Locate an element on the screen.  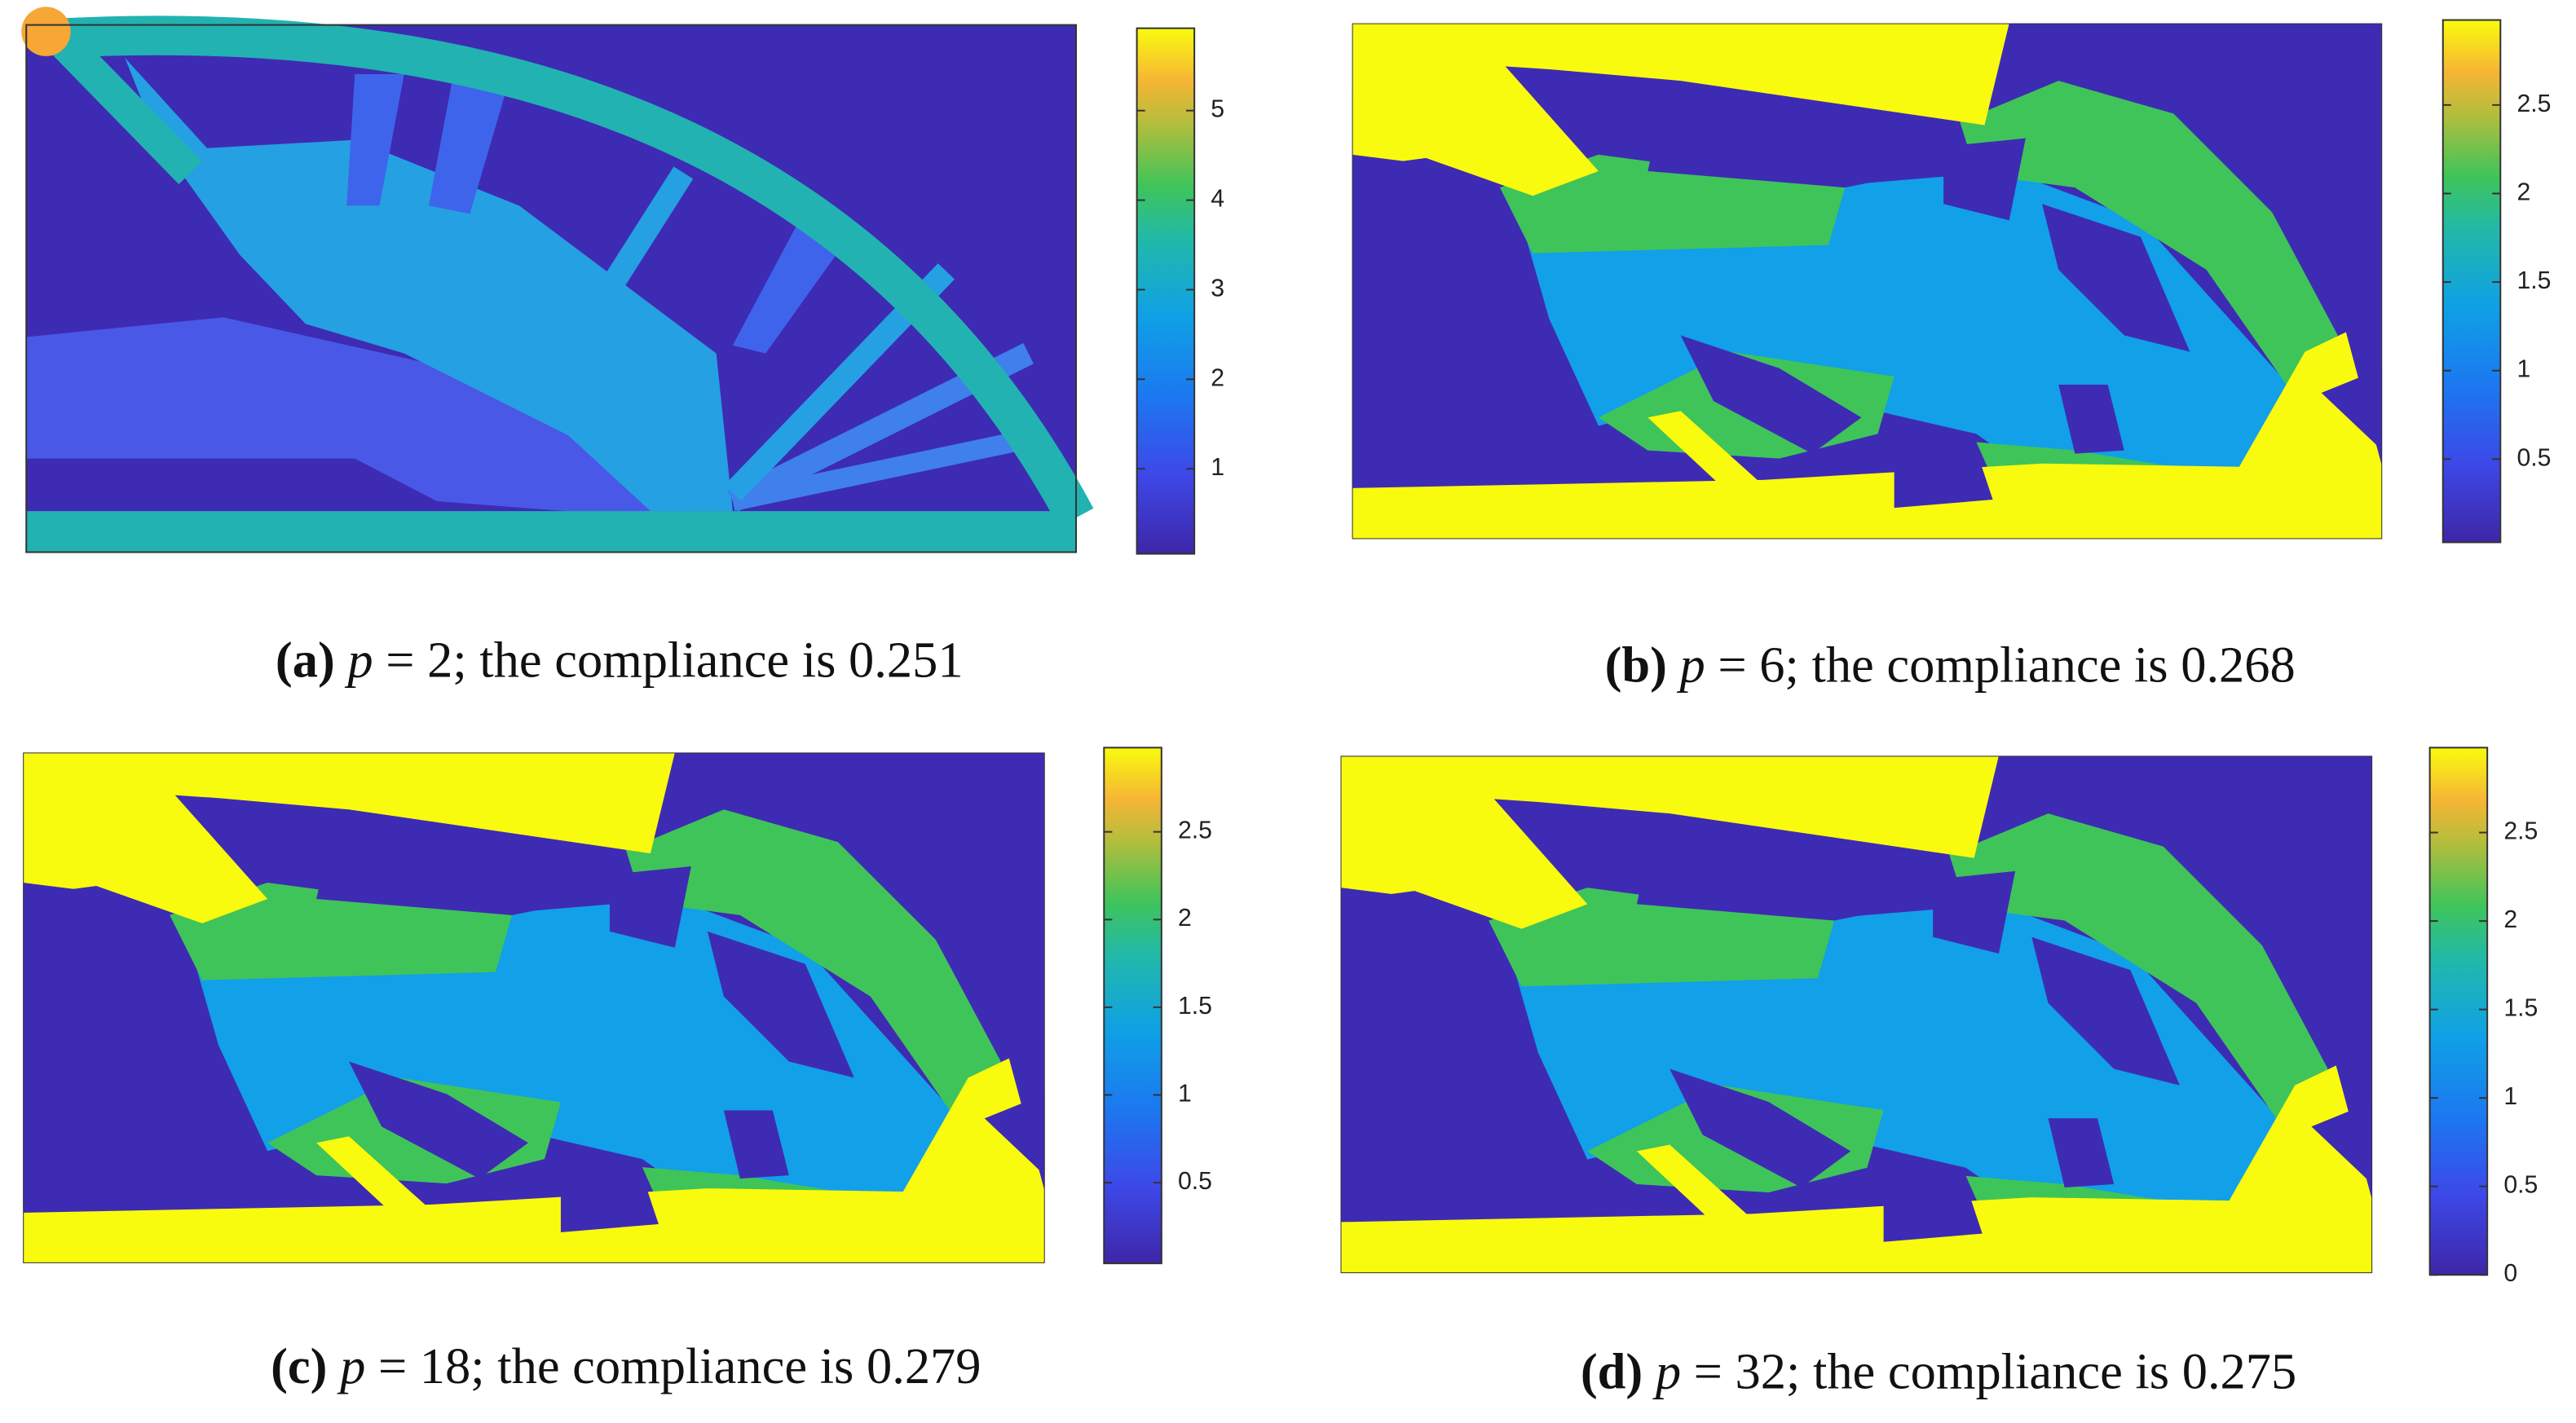
caption-label: (a) is located at coordinates (305, 660).